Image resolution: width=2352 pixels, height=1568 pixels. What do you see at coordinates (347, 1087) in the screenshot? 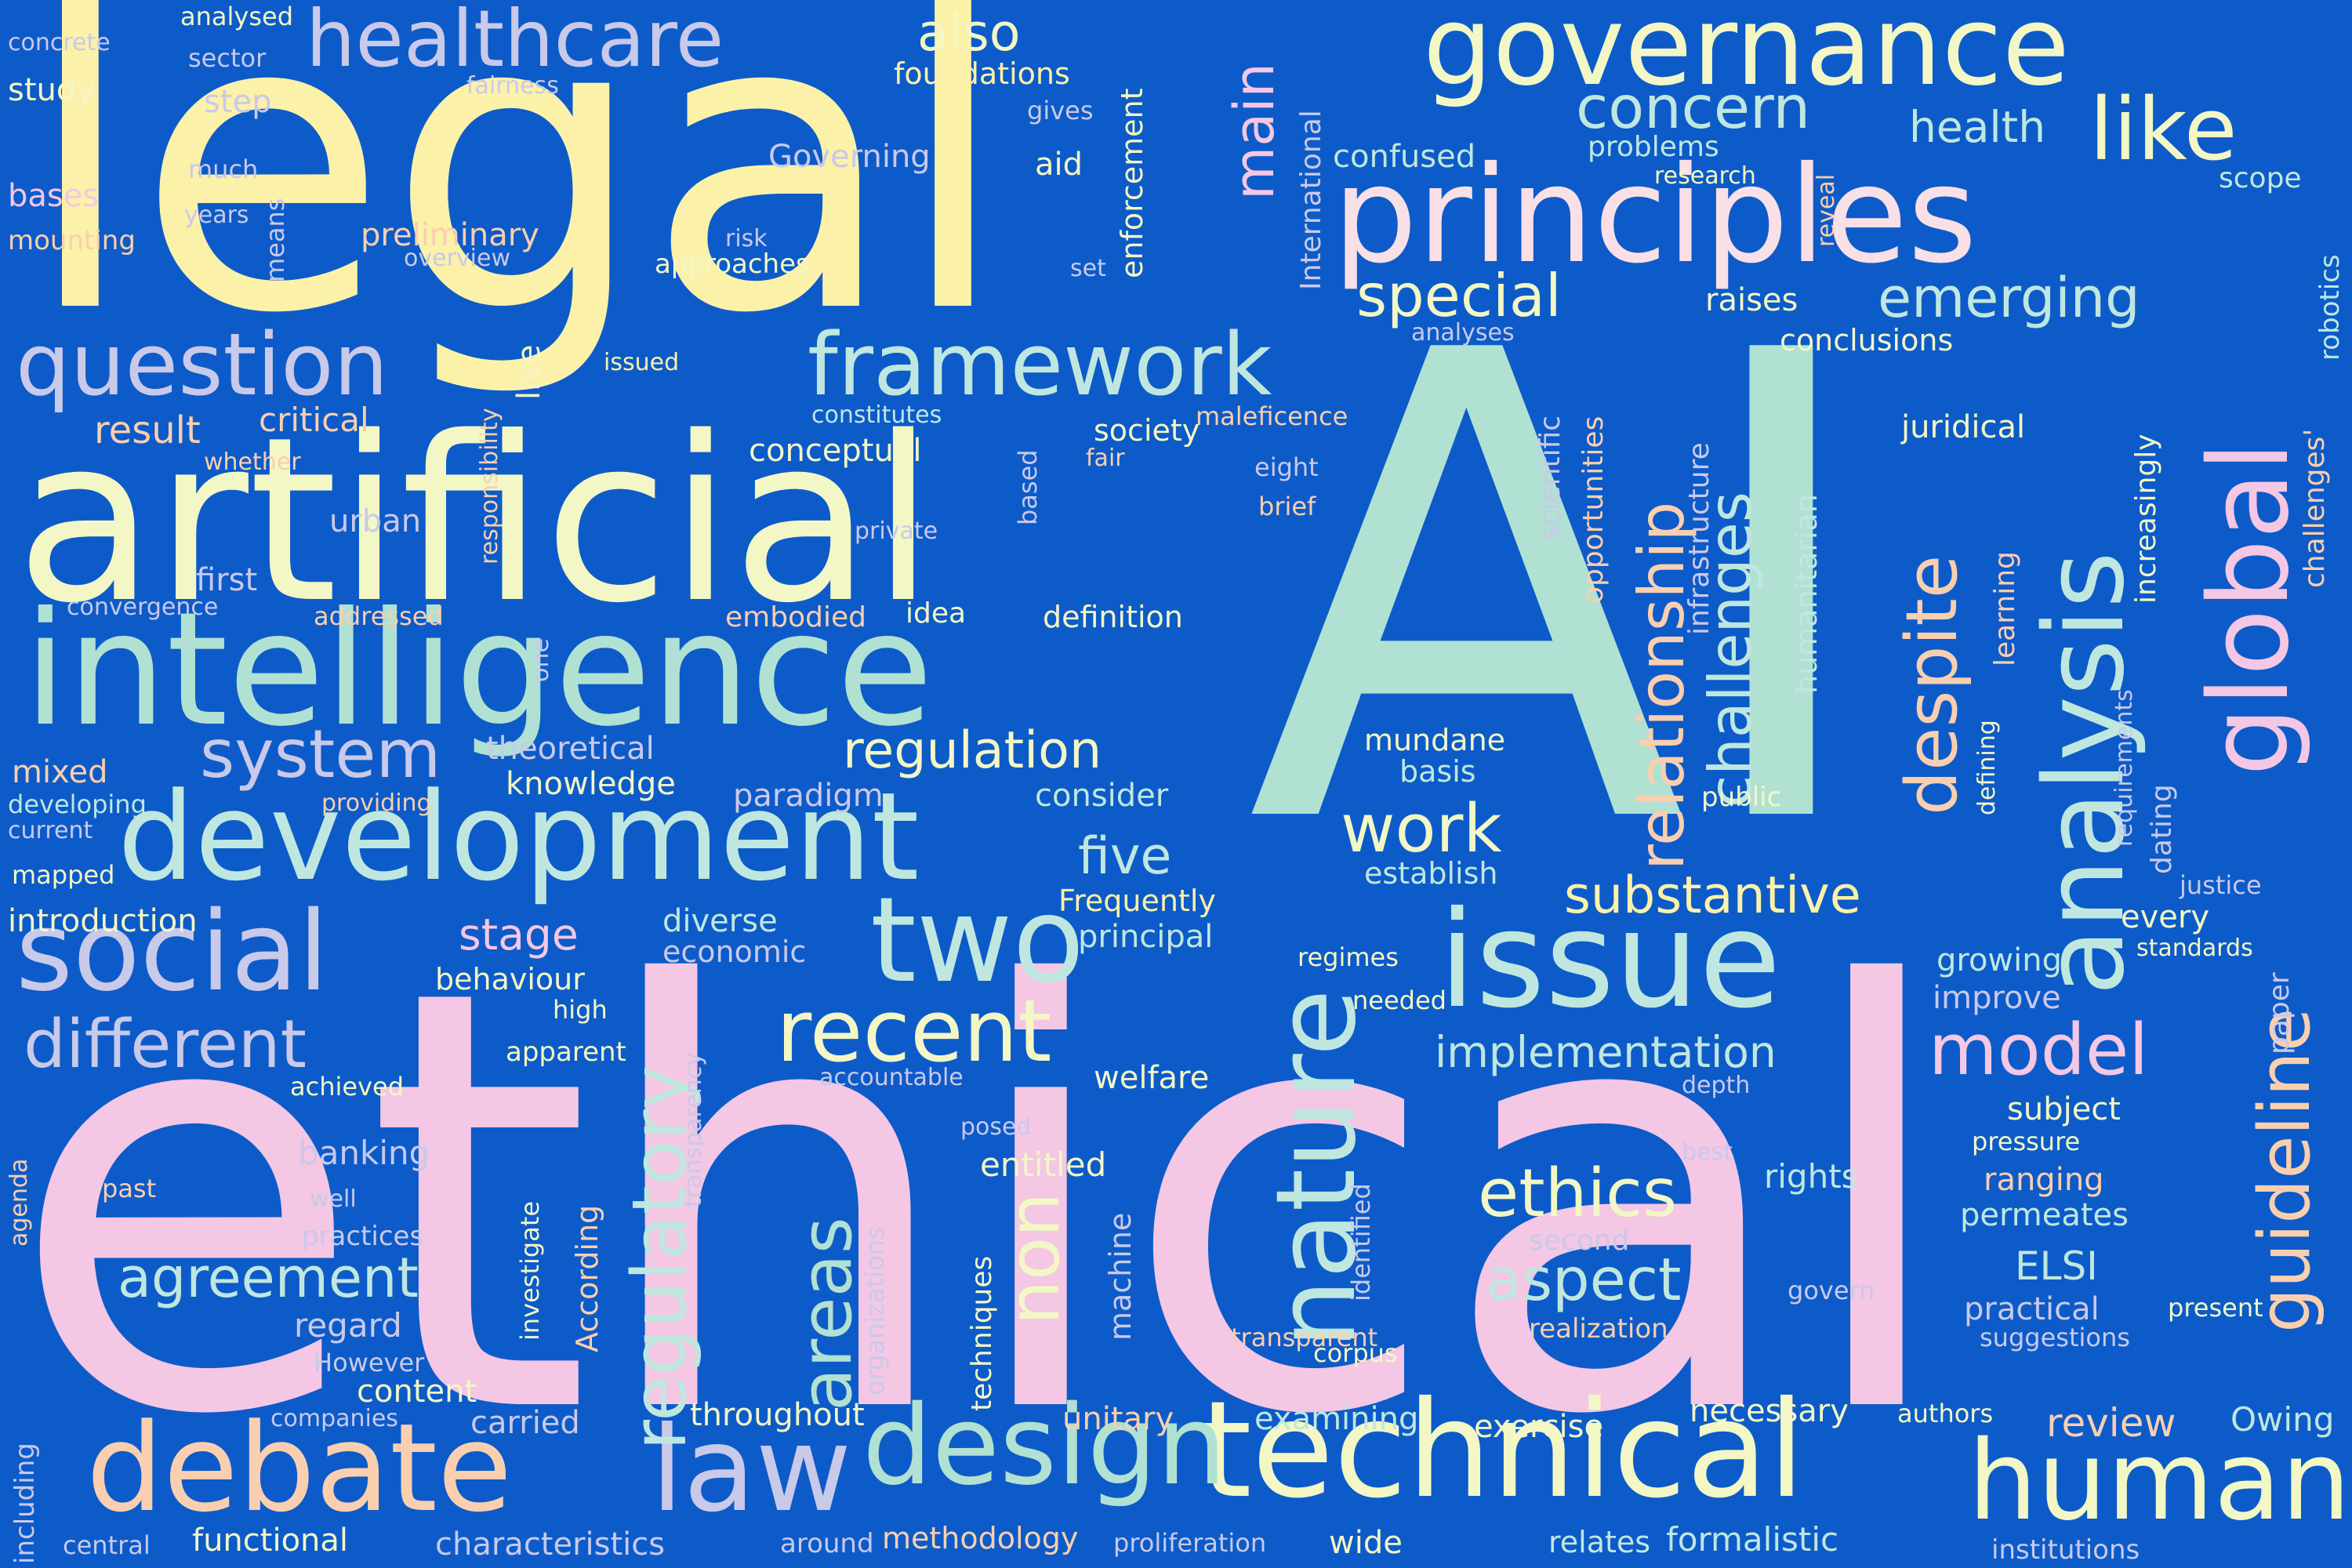
I see `word-achieved: achieved` at bounding box center [347, 1087].